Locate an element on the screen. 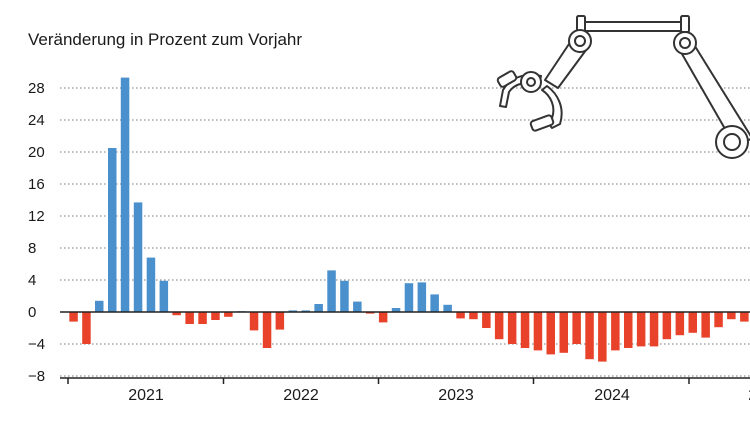 The image size is (750, 426). y-tick-label: 28 is located at coordinates (36, 88).